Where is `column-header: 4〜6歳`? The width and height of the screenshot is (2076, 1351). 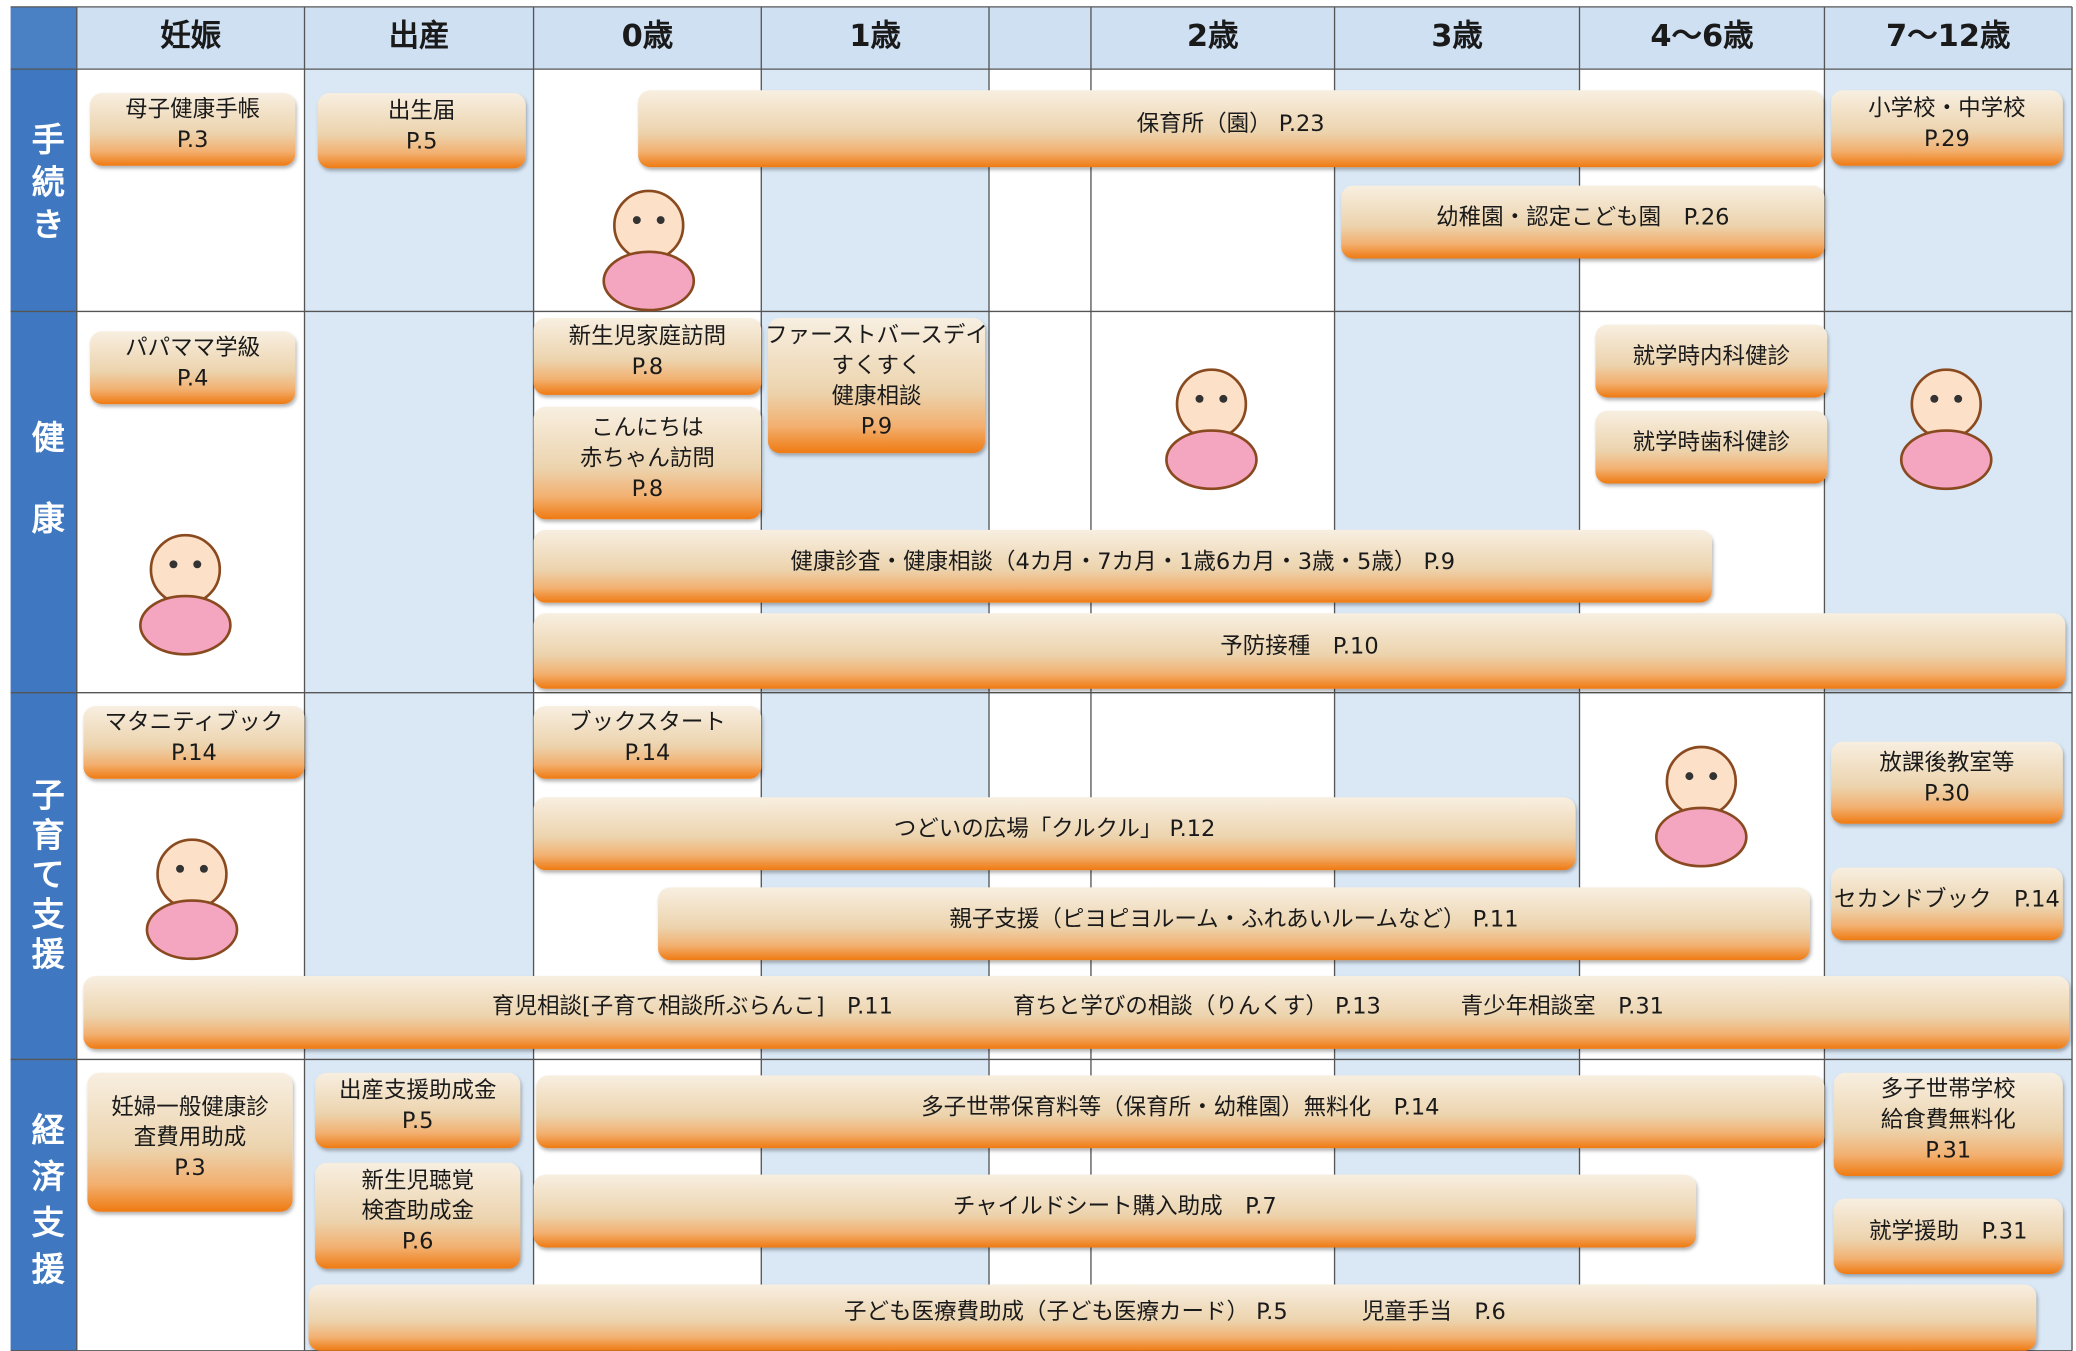
column-header: 4〜6歳 is located at coordinates (1701, 36).